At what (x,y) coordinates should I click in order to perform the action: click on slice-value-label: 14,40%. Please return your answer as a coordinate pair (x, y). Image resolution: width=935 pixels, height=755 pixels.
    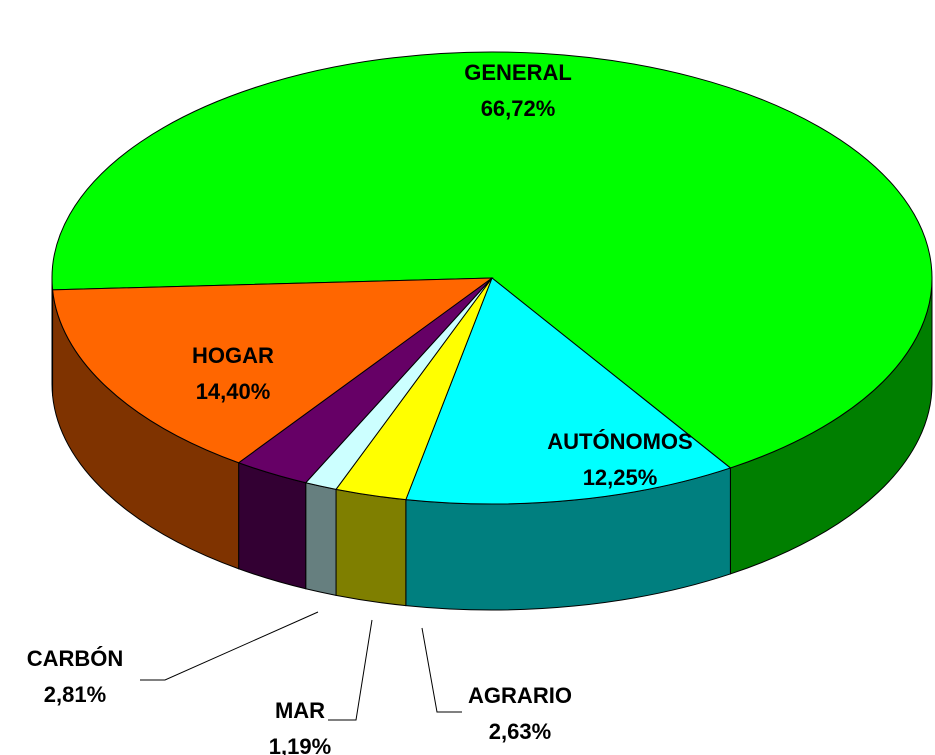
    Looking at the image, I should click on (233, 391).